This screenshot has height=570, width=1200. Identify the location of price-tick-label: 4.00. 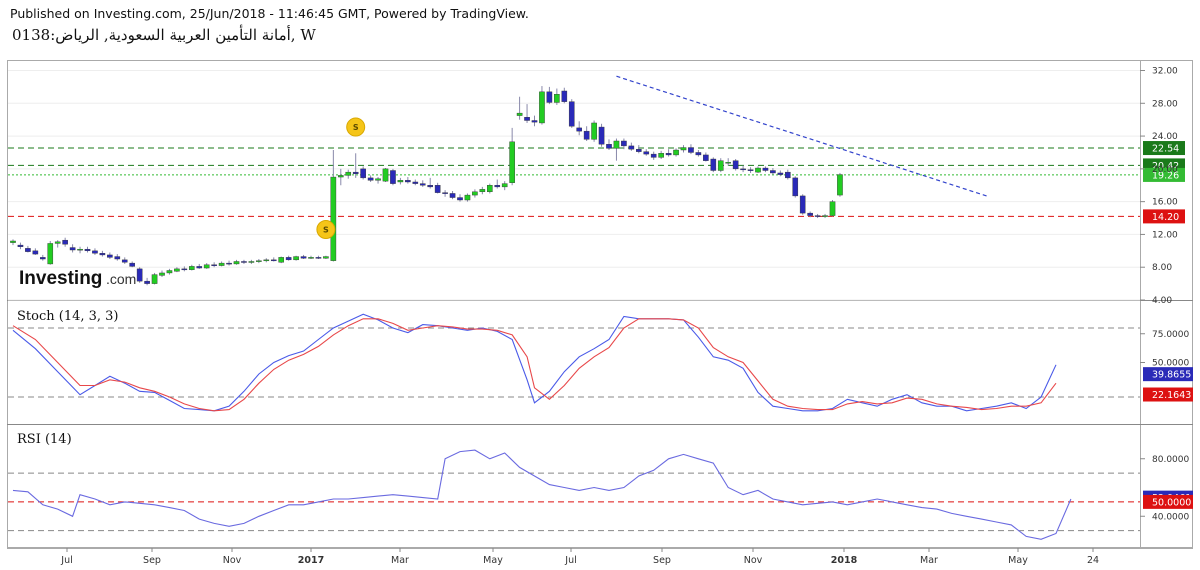
(1162, 301).